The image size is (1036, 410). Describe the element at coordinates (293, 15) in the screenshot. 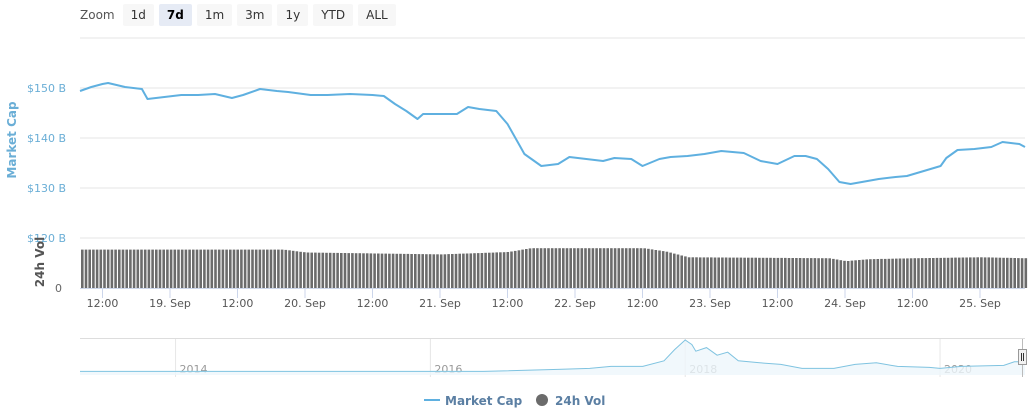

I see `zoom-1y-button: 1y` at that location.